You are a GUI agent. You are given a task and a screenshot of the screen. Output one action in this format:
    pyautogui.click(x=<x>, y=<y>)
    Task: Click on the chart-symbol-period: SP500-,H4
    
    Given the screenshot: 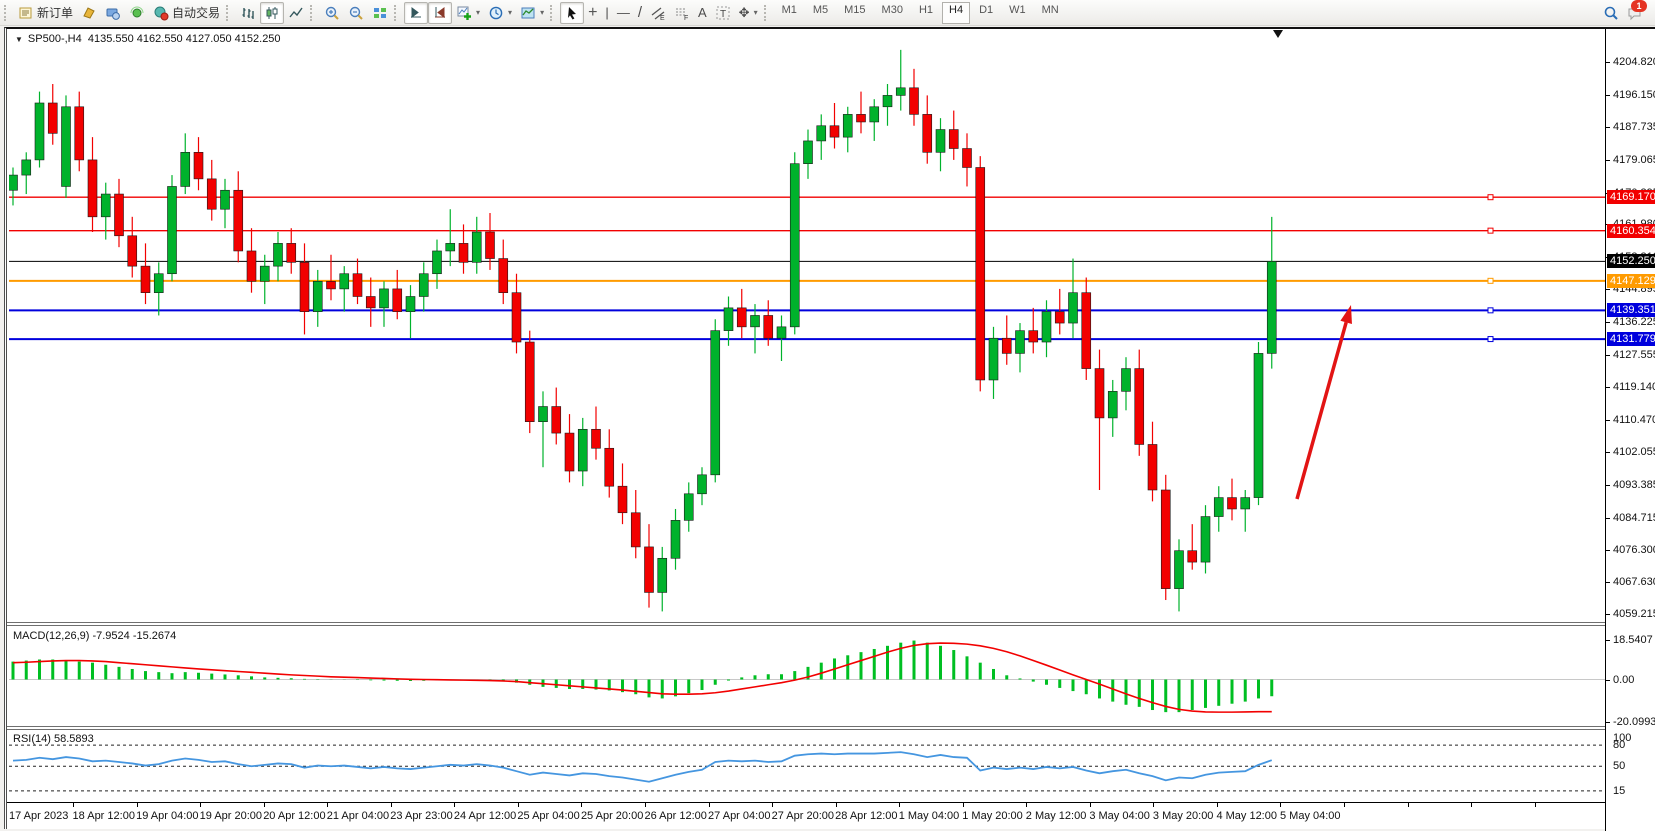 What is the action you would take?
    pyautogui.click(x=54, y=39)
    